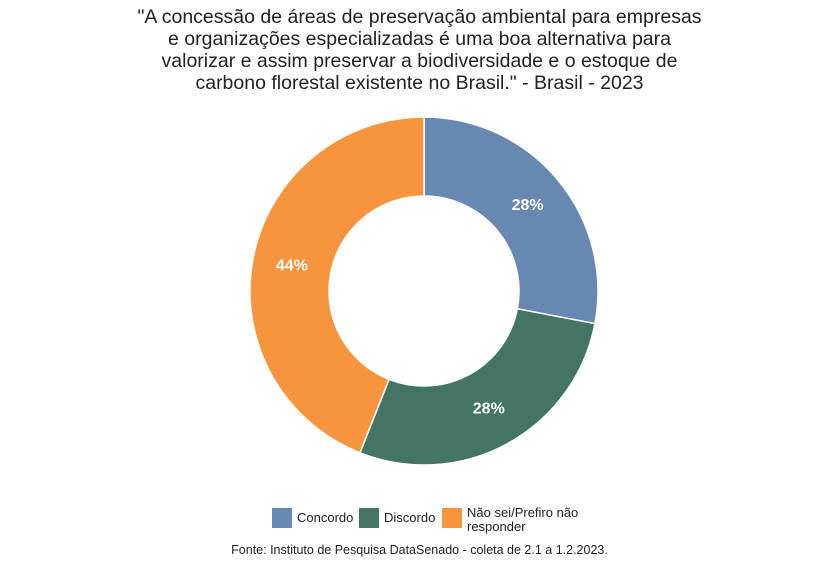 The width and height of the screenshot is (839, 564). I want to click on legend-item-nao-sei: Não sei/Prefiro não responder, so click(510, 520).